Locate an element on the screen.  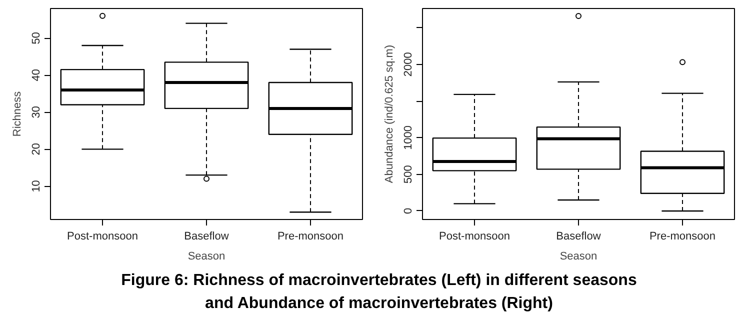
y-tick-label: 0 is located at coordinates (408, 211).